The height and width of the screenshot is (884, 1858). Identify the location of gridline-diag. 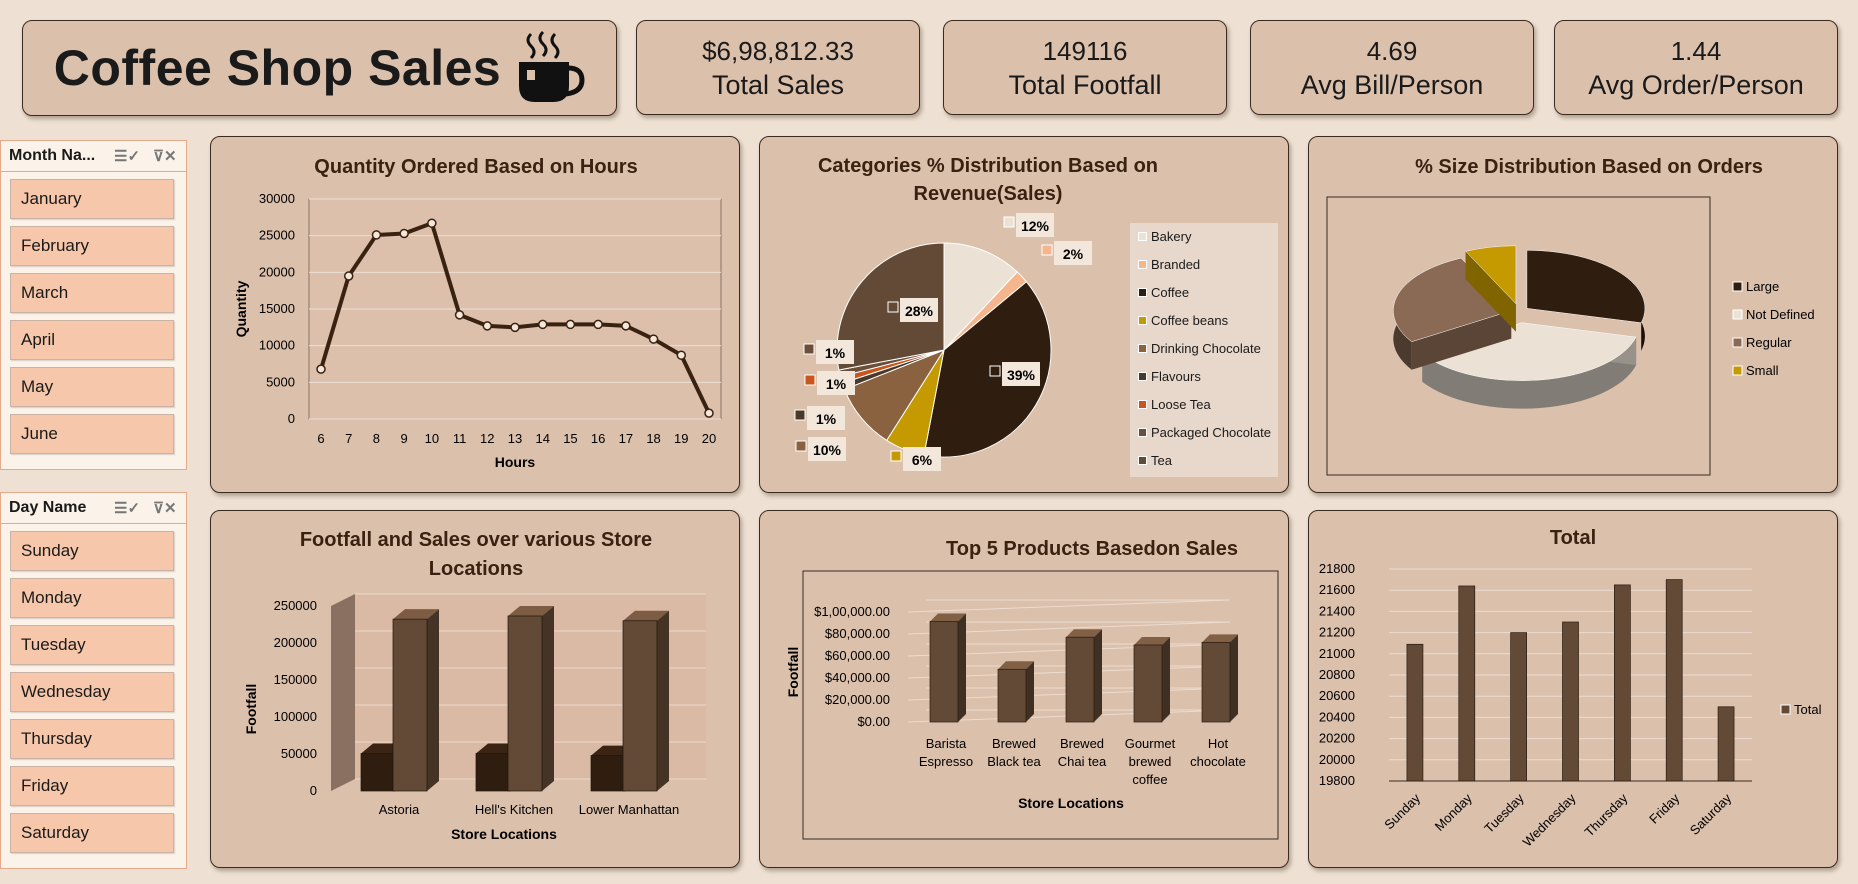
(1069, 606).